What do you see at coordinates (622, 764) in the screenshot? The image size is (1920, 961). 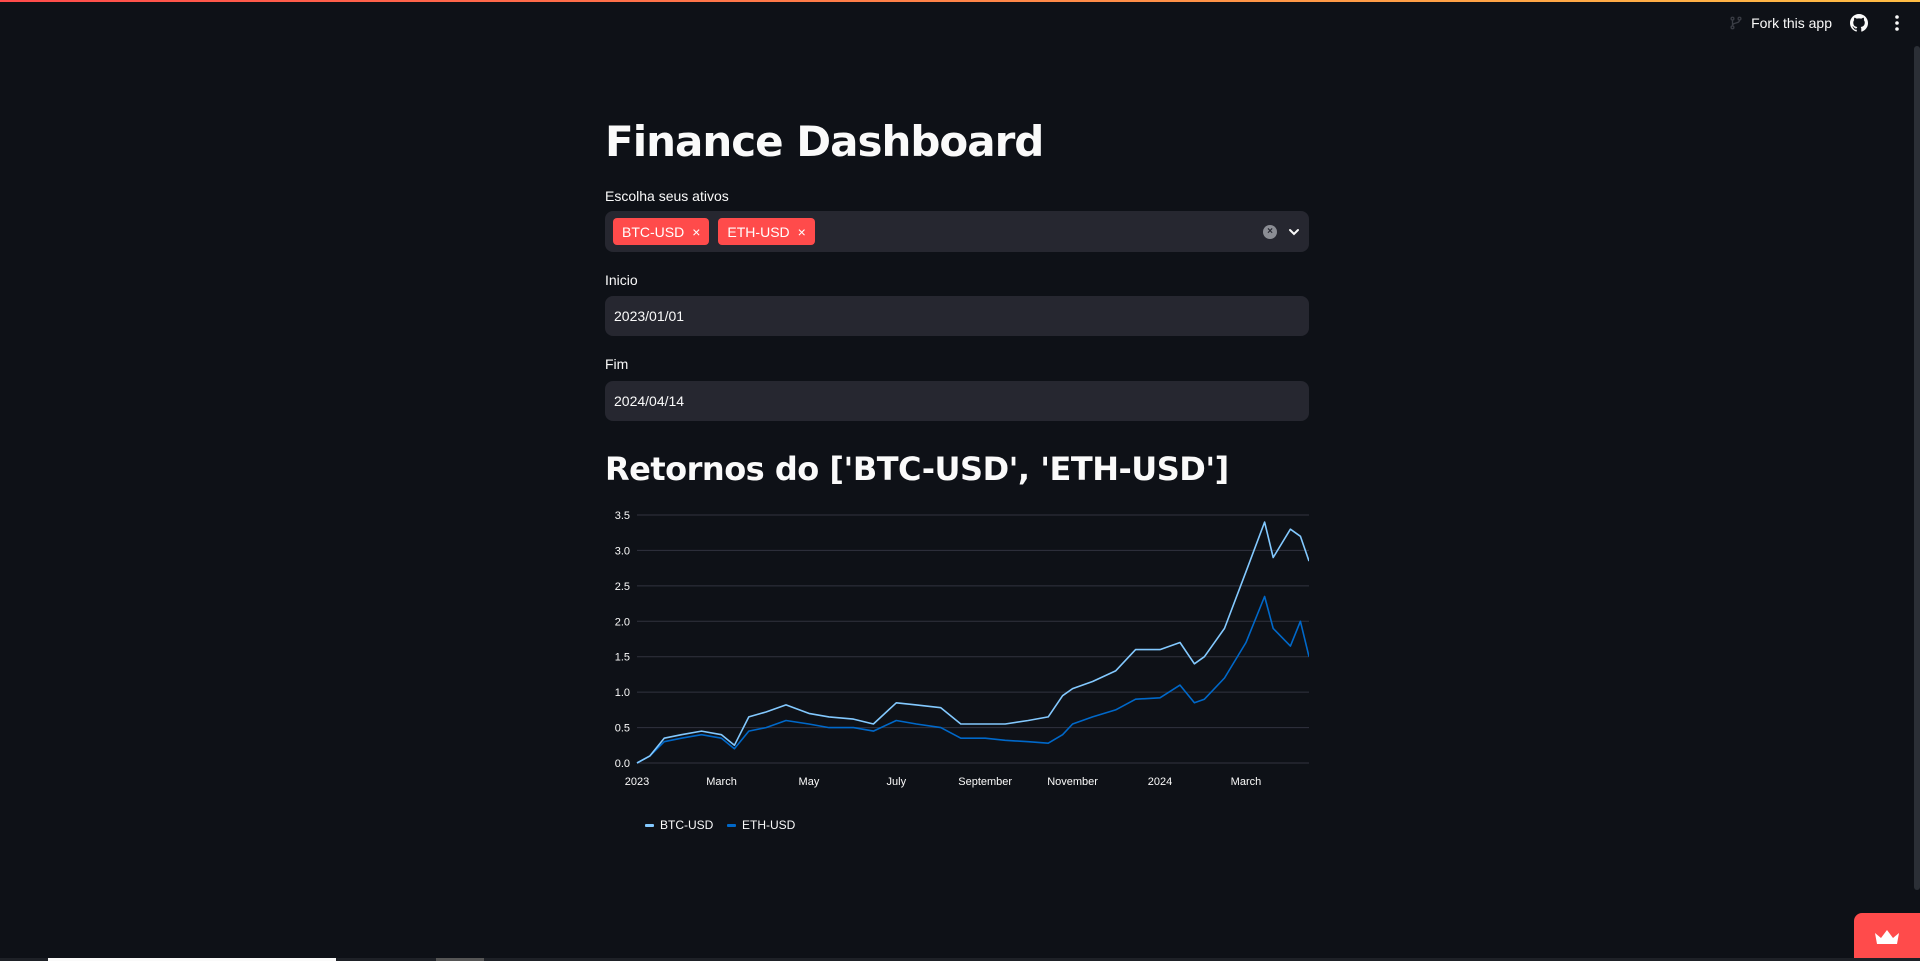 I see `y-tick-label: 0.0` at bounding box center [622, 764].